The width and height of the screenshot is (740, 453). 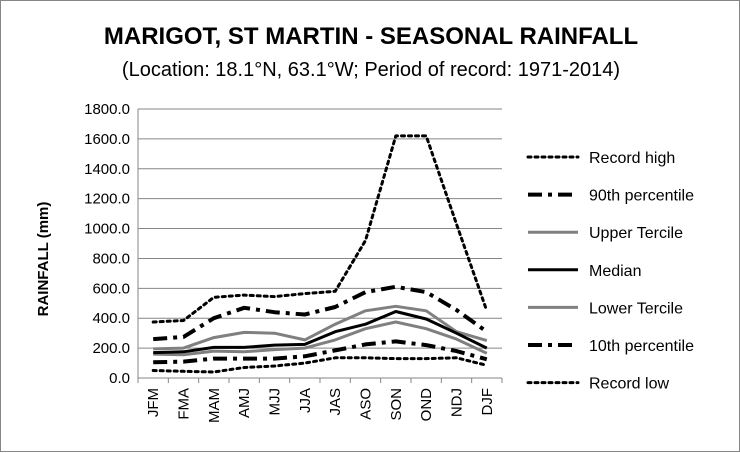 What do you see at coordinates (107, 199) in the screenshot?
I see `y-tick-label: 1200.0` at bounding box center [107, 199].